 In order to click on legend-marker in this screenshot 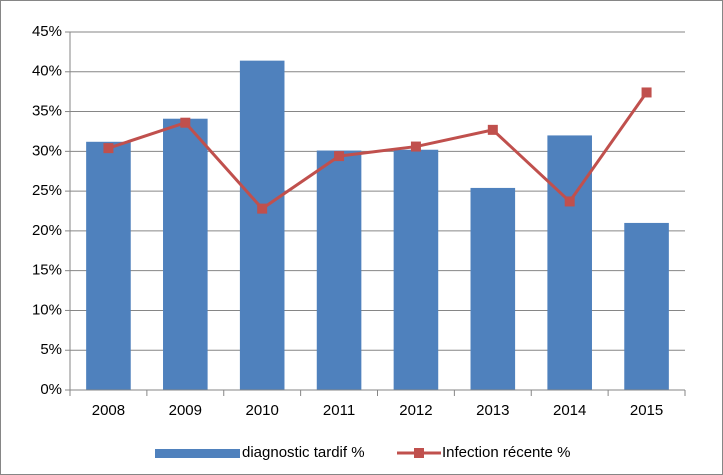, I will do `click(419, 453)`.